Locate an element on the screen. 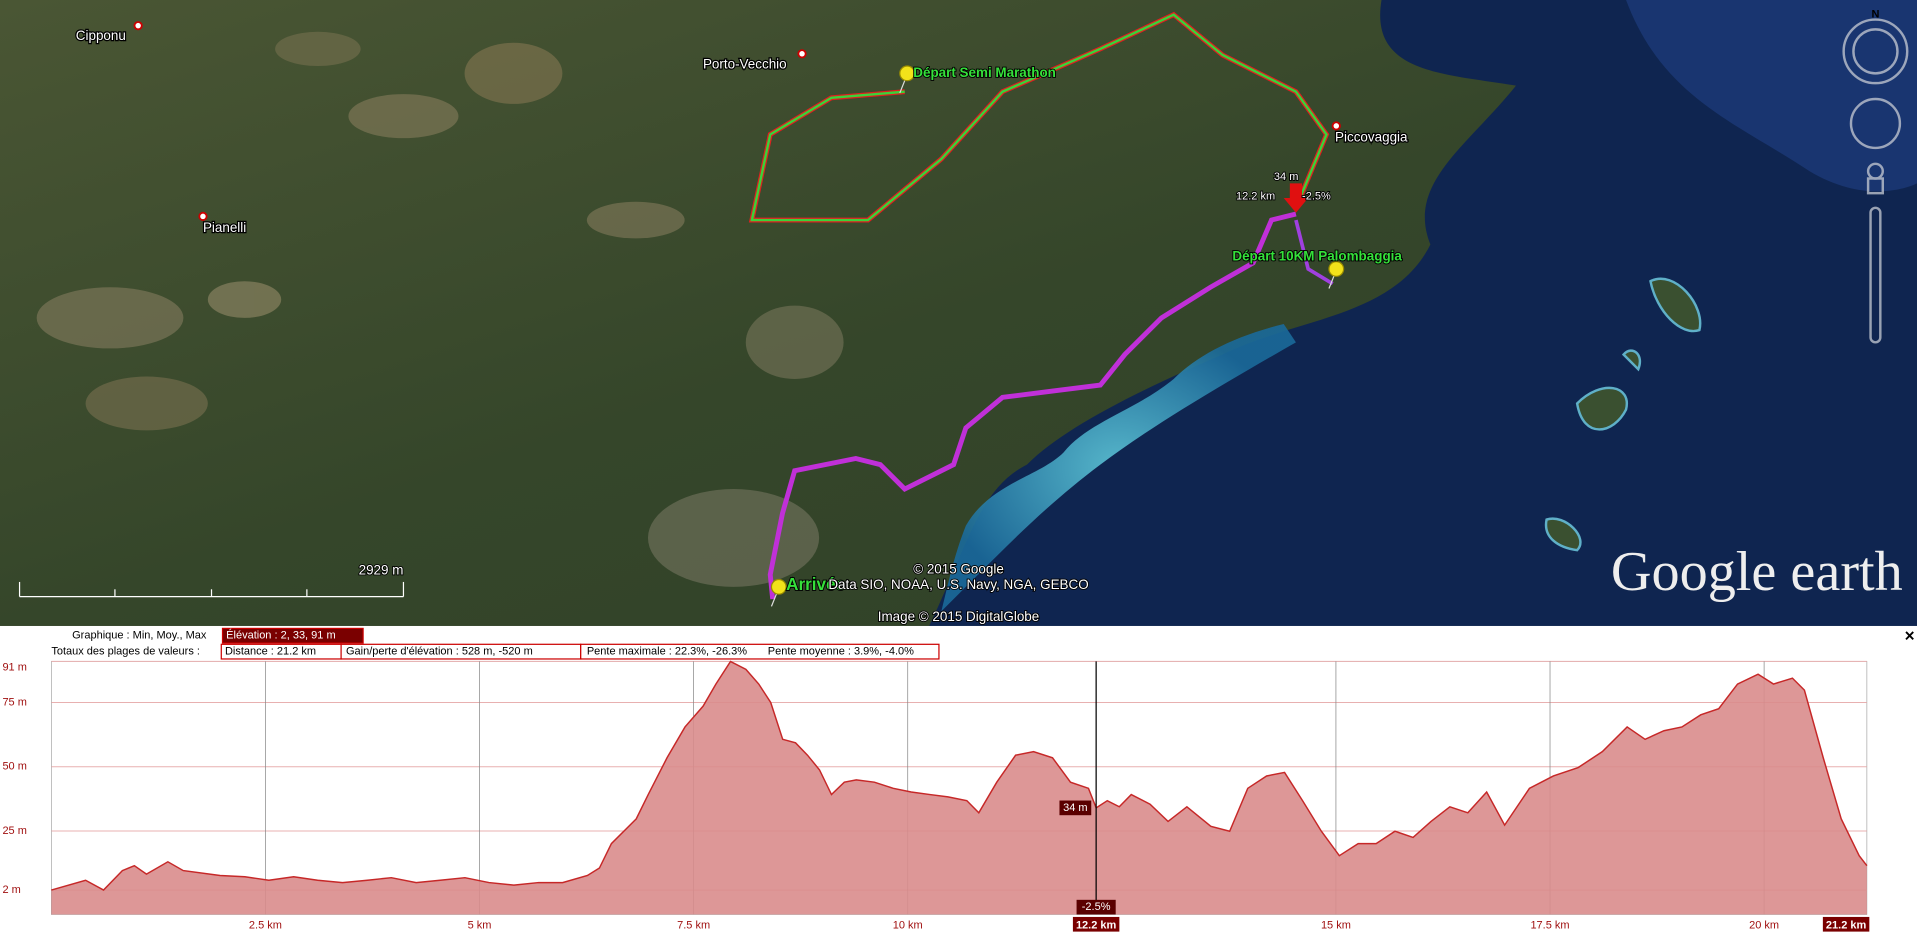 The width and height of the screenshot is (1917, 935). compass-north: N is located at coordinates (1875, 15).